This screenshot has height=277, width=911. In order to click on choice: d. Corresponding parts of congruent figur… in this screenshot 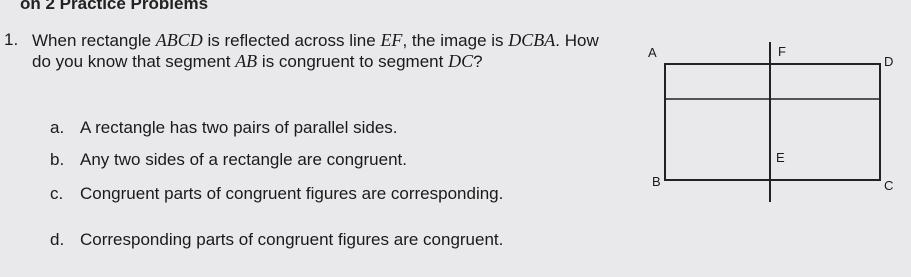, I will do `click(276, 240)`.